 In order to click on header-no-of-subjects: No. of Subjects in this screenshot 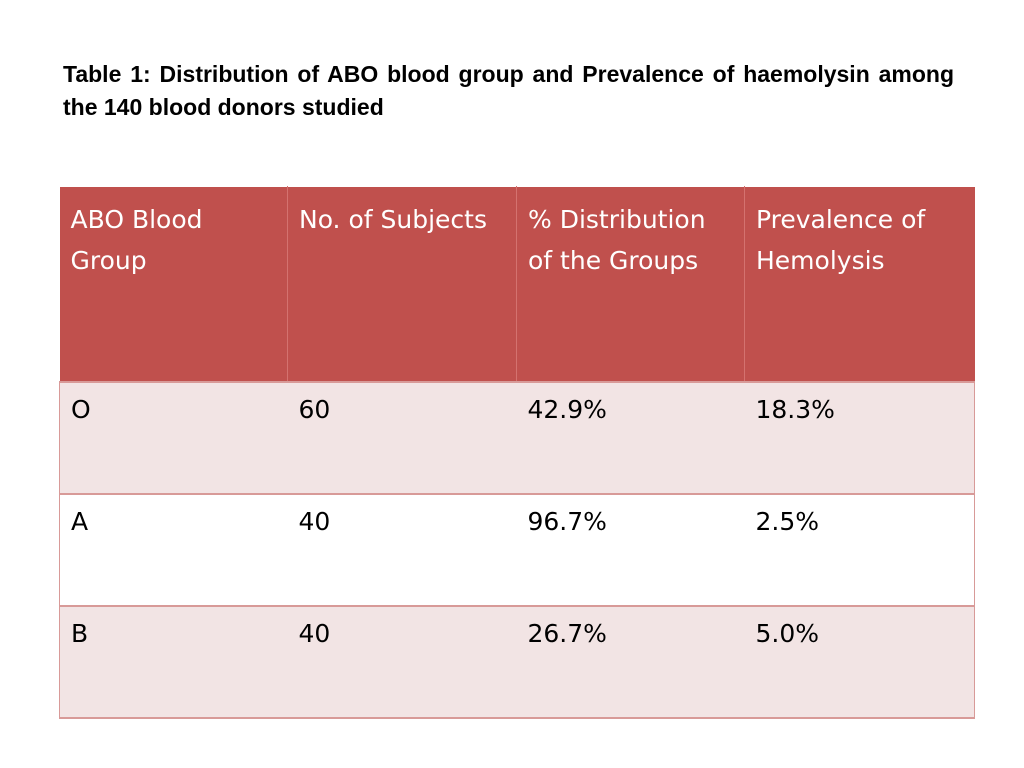, I will do `click(402, 284)`.